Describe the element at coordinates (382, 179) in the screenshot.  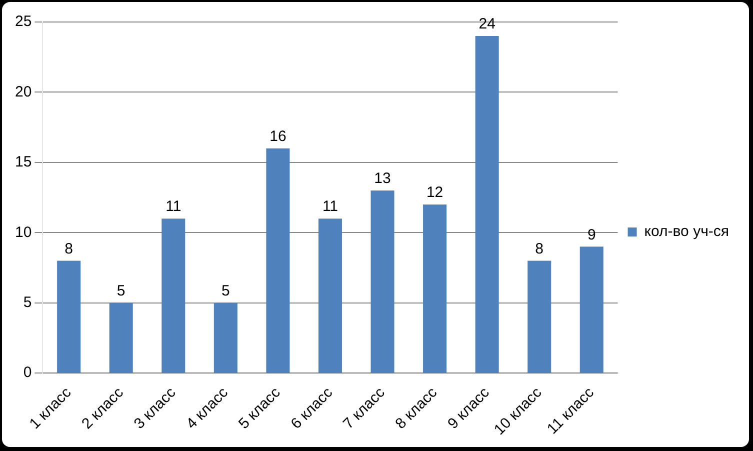
I see `data-label: 13` at that location.